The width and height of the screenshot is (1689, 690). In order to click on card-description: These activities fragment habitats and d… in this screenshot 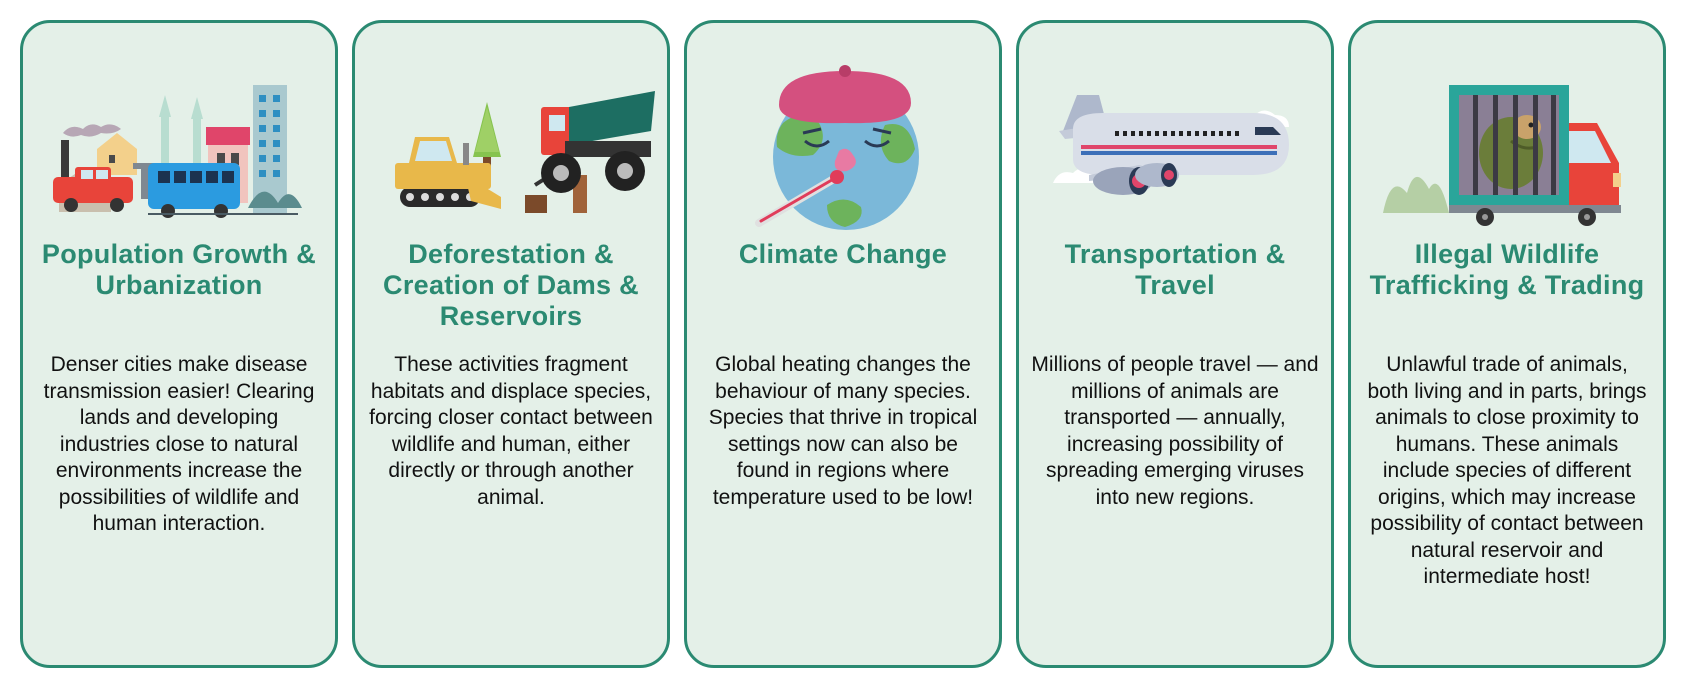, I will do `click(511, 431)`.